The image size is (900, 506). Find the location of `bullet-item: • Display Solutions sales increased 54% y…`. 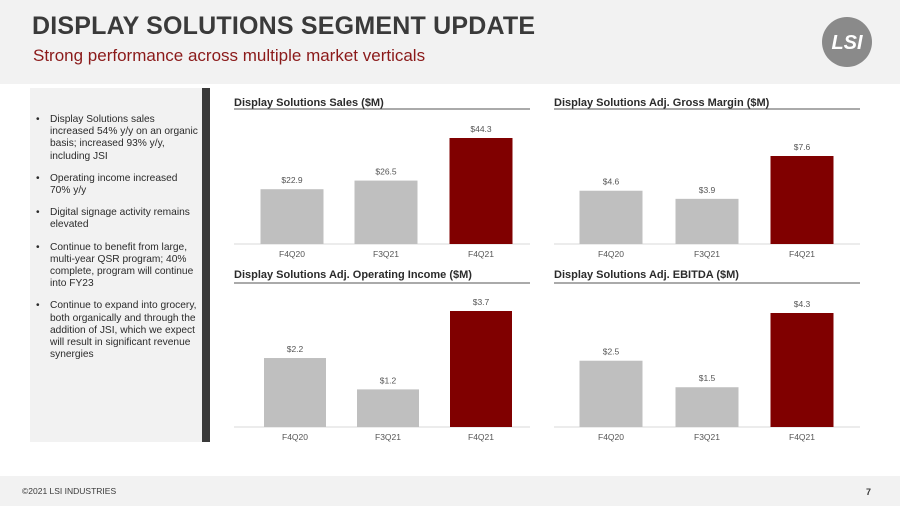

bullet-item: • Display Solutions sales increased 54% y… is located at coordinates (117, 138).